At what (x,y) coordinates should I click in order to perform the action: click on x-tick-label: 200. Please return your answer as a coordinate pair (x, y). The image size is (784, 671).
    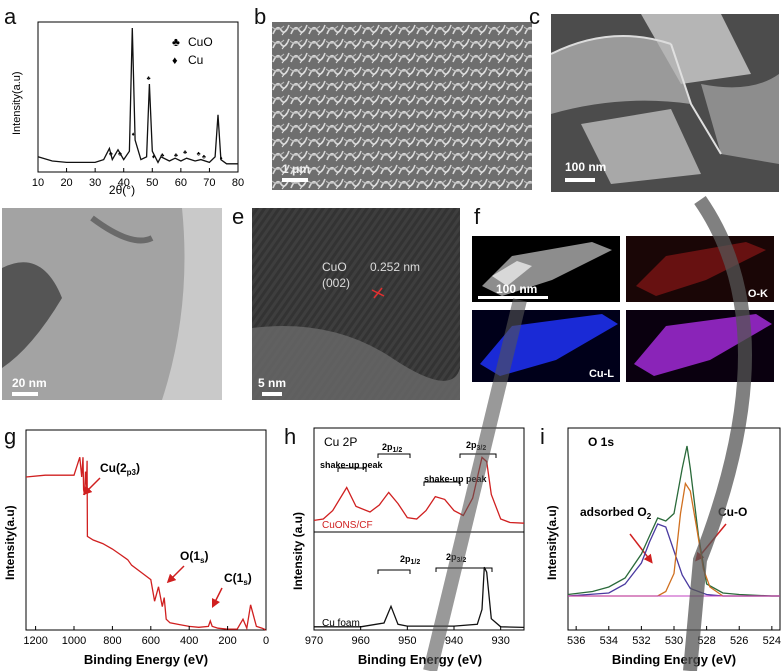
    Looking at the image, I should click on (227, 641).